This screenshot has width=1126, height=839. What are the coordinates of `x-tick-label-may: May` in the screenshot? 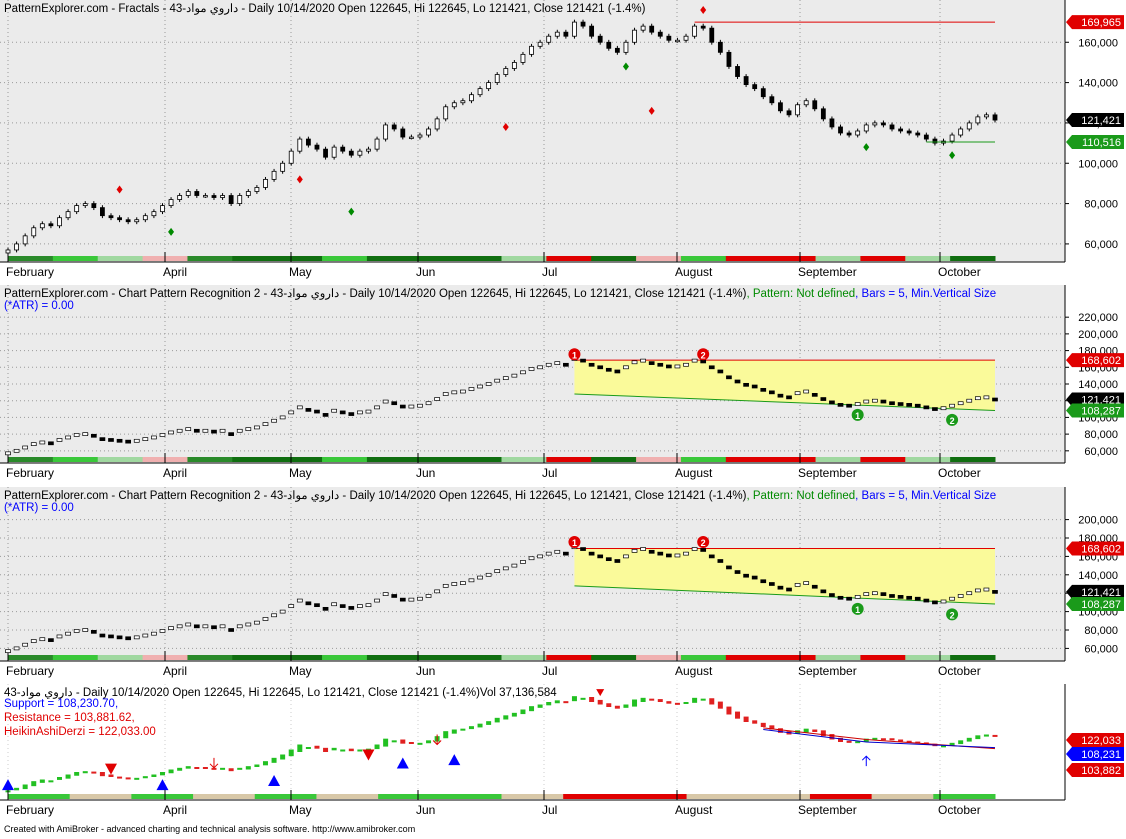 It's located at (300, 810).